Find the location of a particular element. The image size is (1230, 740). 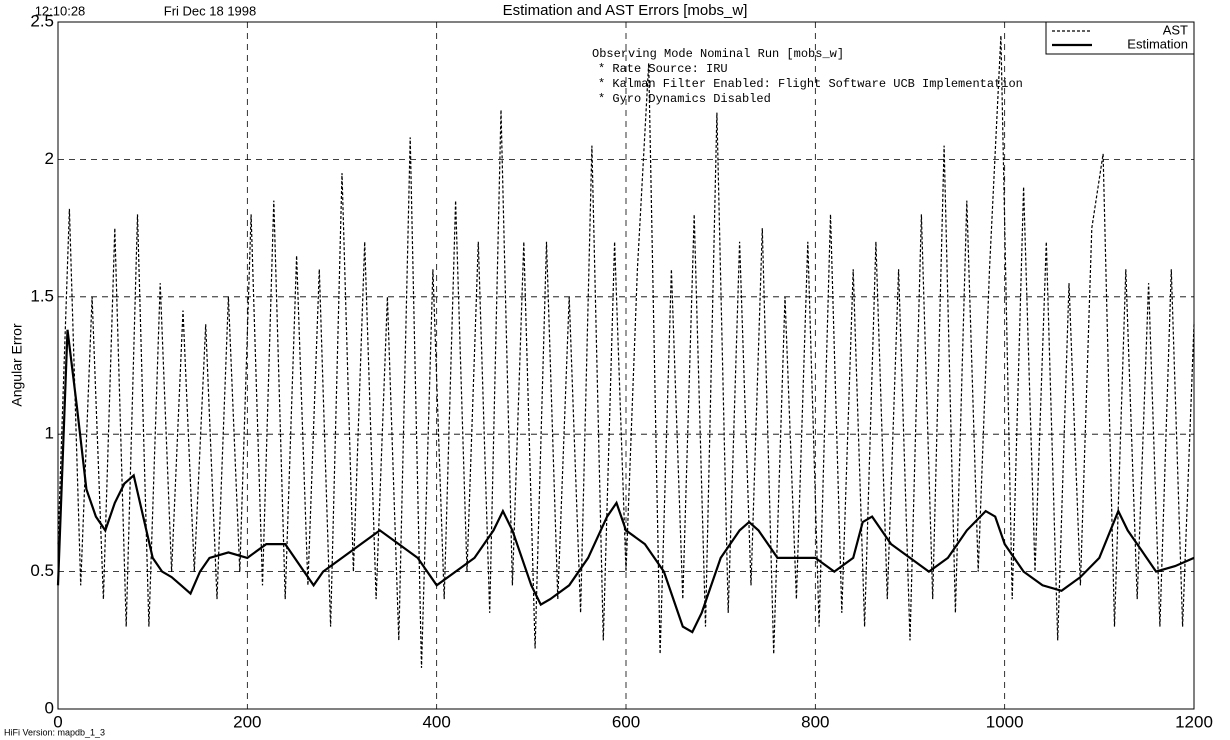

annotation: * Gyro Dynamics Disabled is located at coordinates (684, 99).